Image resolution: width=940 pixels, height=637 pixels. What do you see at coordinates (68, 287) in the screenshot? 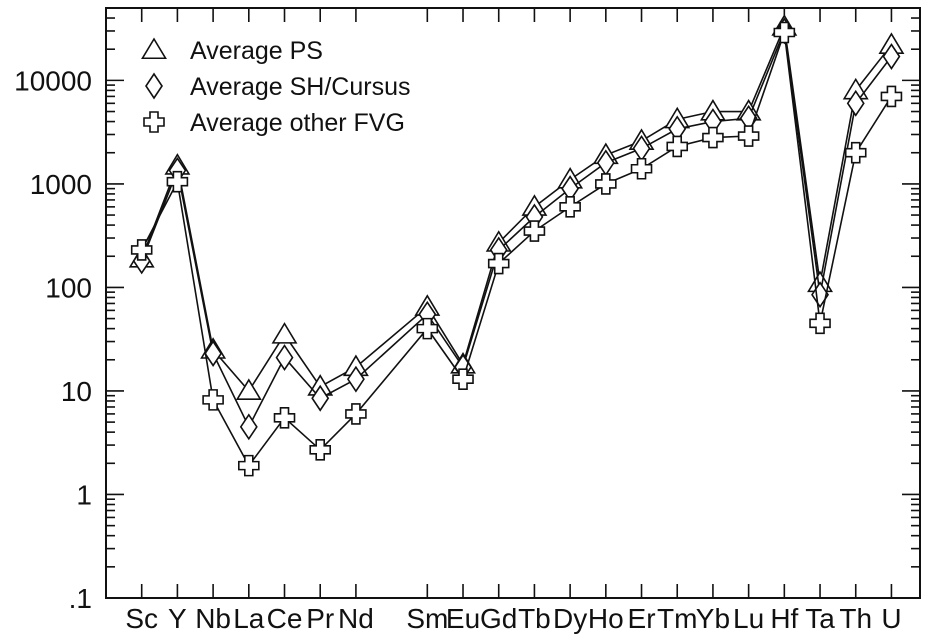
I see `y-tick-label: 100` at bounding box center [68, 287].